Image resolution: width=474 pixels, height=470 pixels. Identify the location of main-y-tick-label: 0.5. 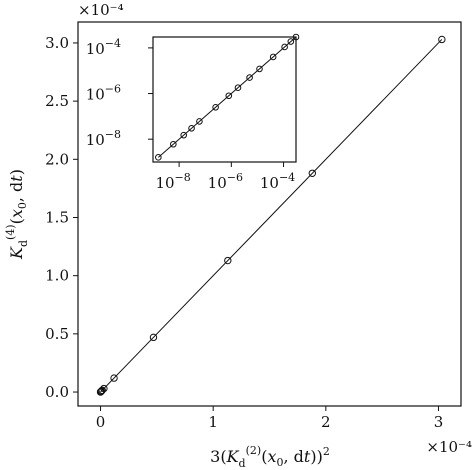
(57, 334).